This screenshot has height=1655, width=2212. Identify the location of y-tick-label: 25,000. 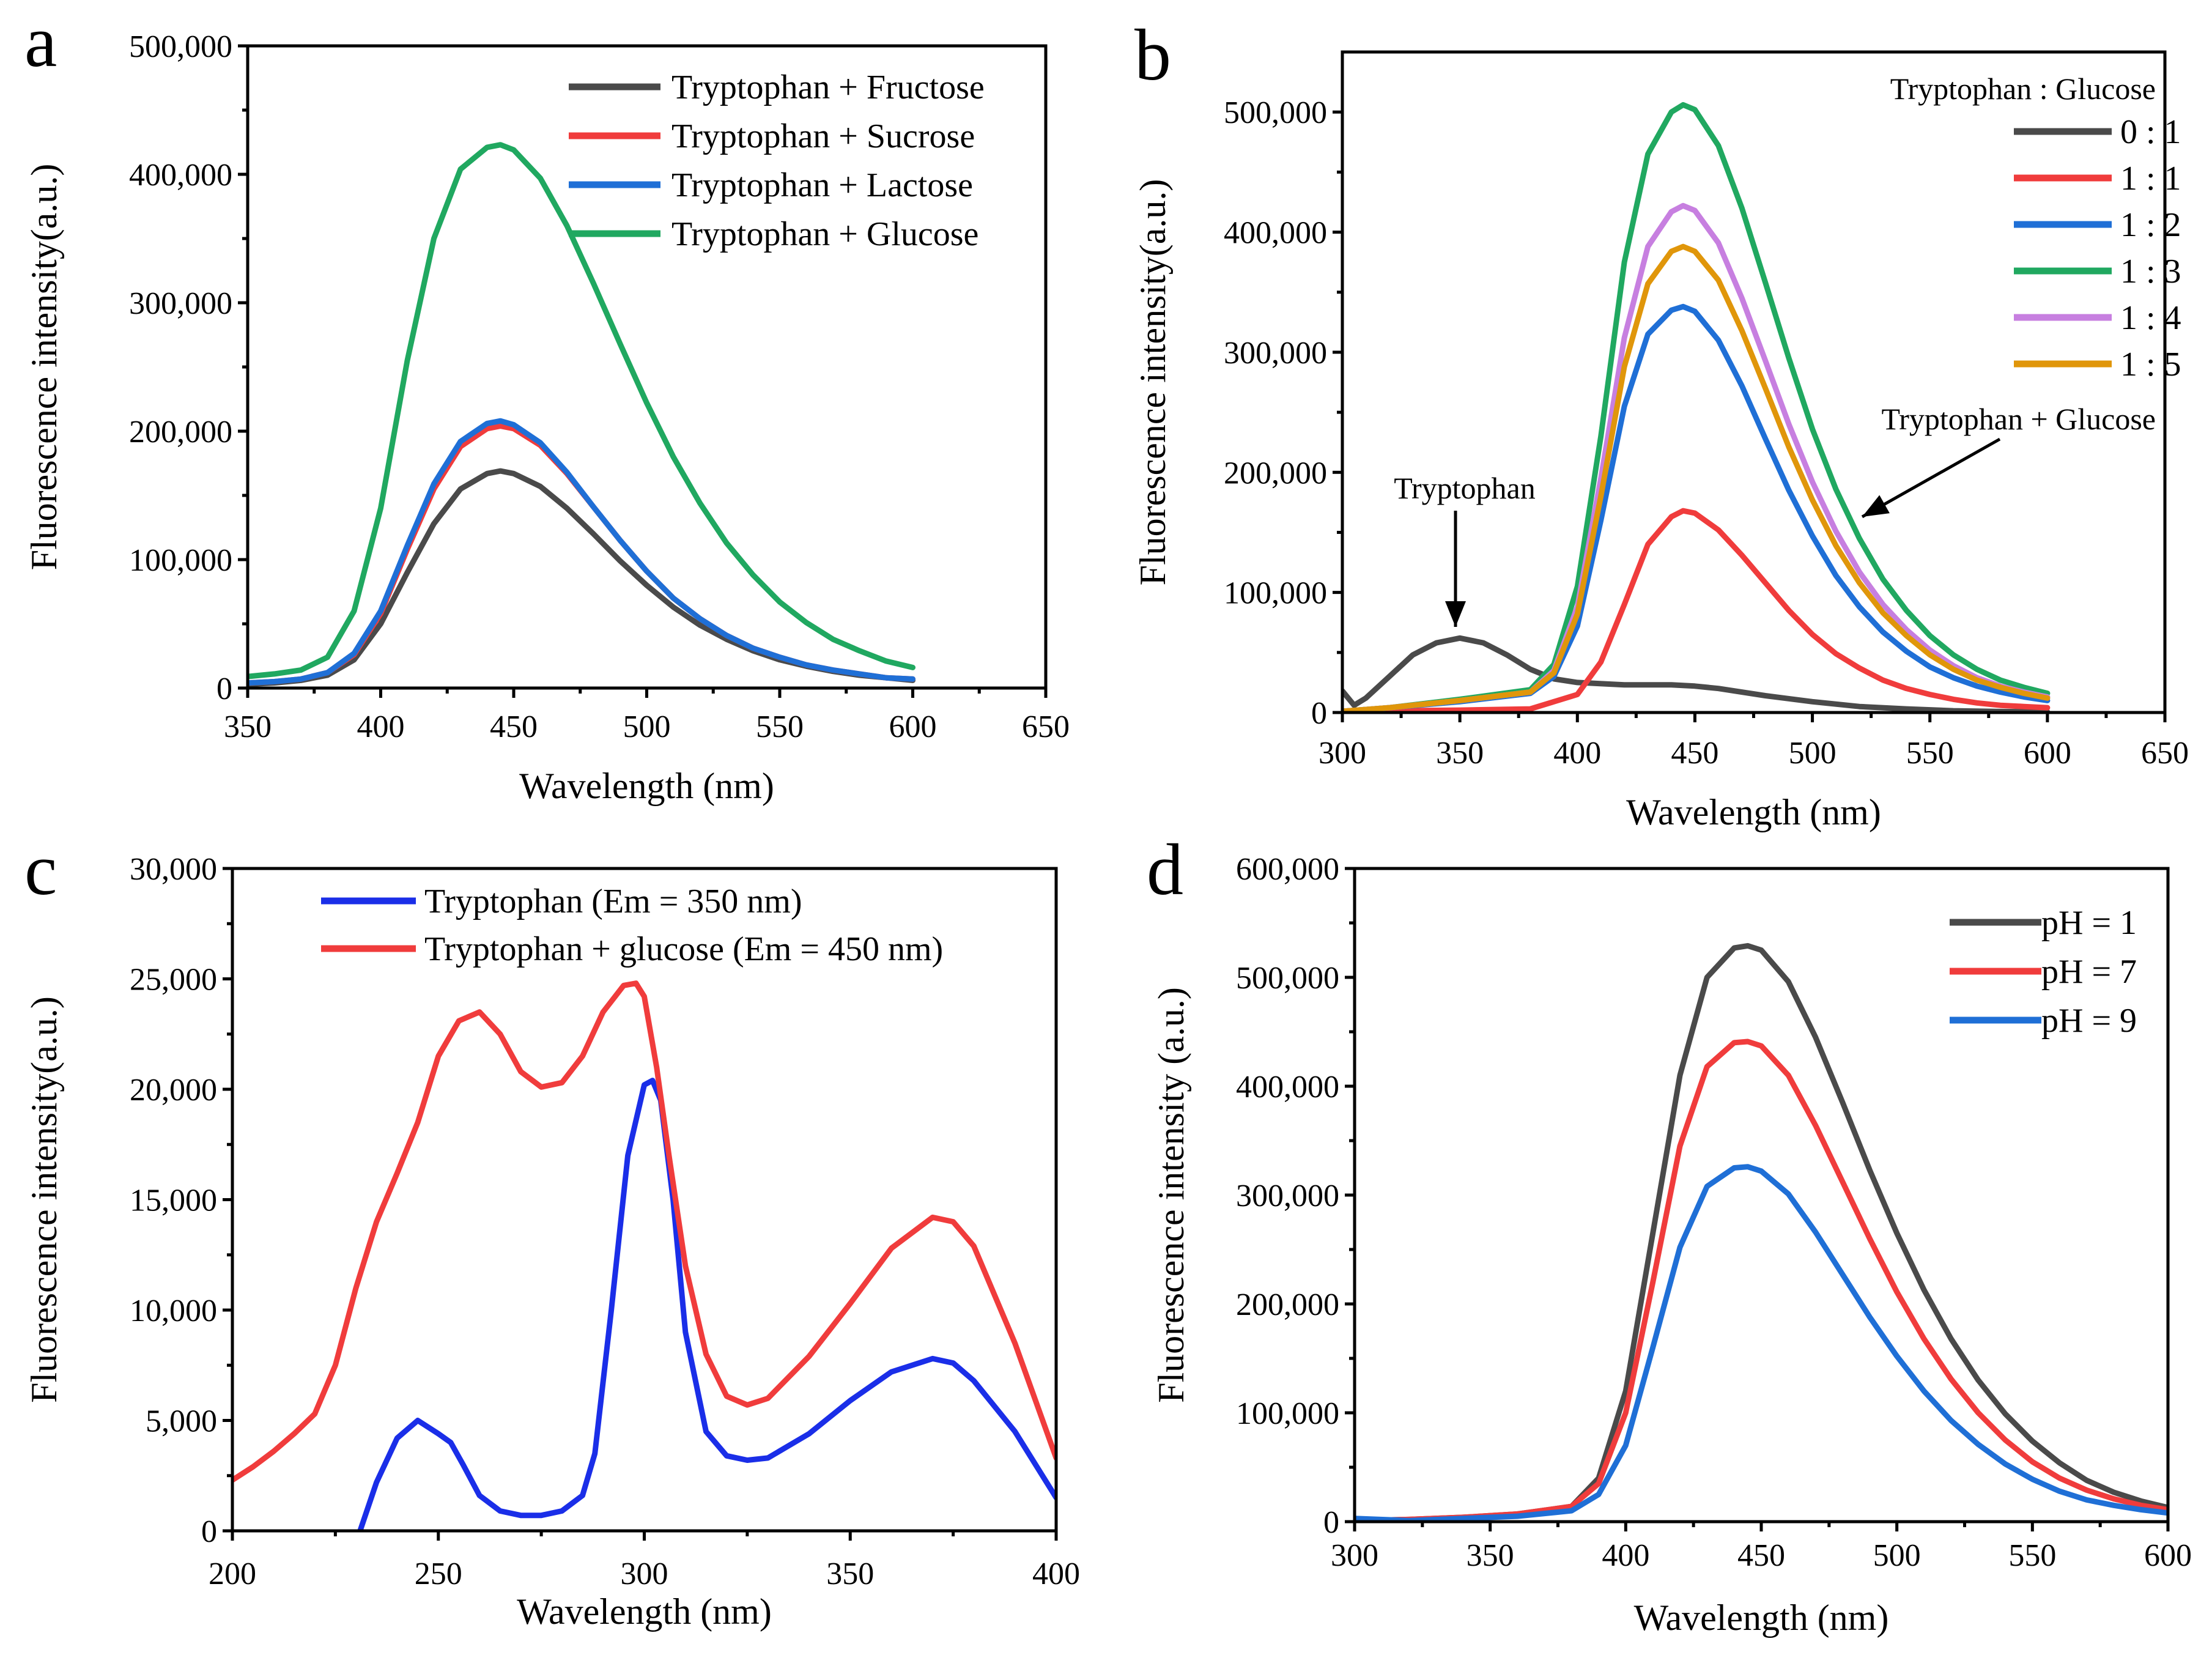
(173, 981).